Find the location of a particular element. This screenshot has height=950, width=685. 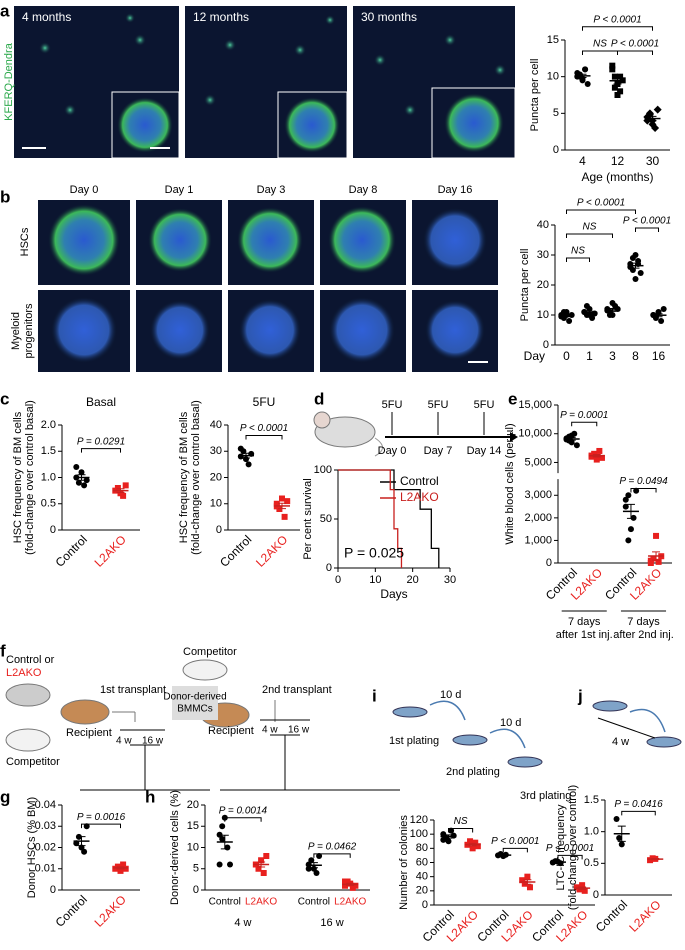

diagram-label: BMMCs is located at coordinates (195, 709).